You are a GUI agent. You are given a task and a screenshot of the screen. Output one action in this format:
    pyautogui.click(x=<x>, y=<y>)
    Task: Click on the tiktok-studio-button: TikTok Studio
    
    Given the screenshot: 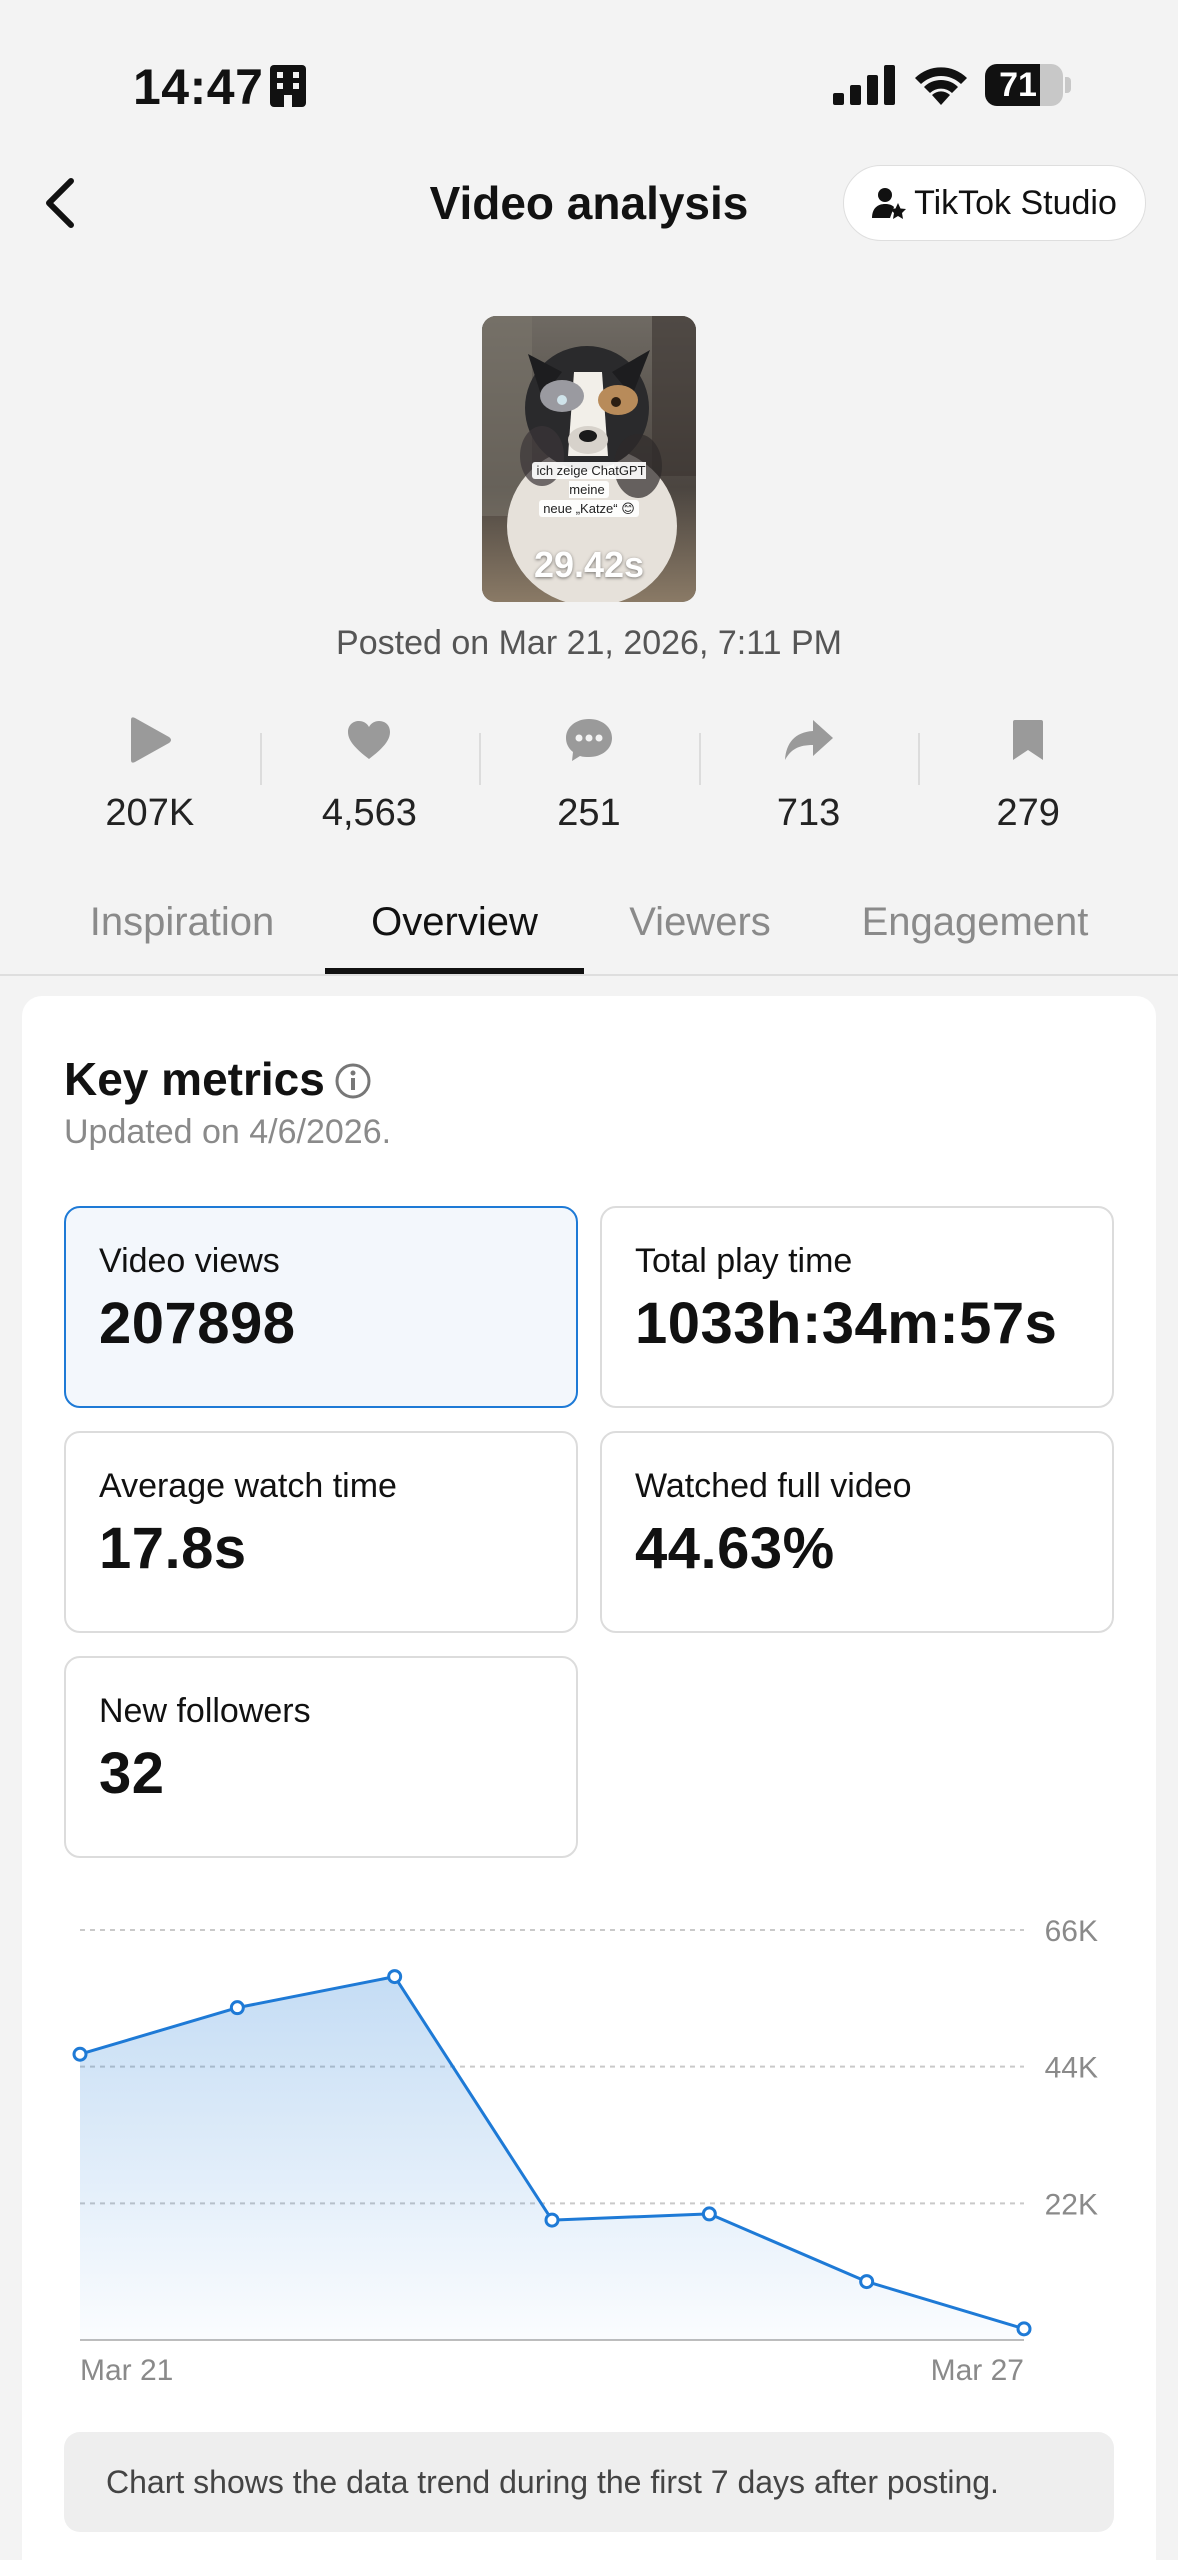 What is the action you would take?
    pyautogui.click(x=994, y=203)
    